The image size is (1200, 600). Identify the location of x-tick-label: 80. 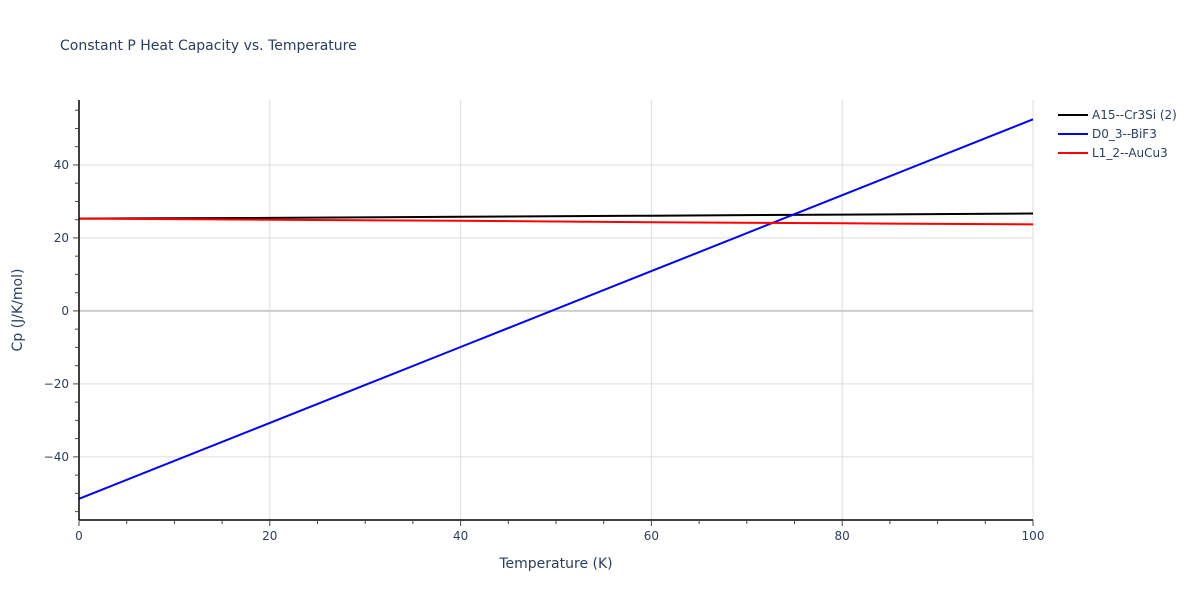
(842, 536).